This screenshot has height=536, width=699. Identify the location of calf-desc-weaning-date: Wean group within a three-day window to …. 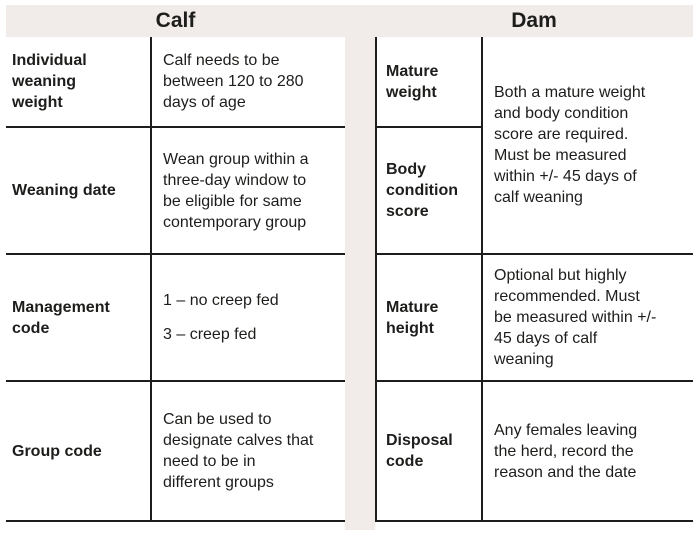
(248, 191).